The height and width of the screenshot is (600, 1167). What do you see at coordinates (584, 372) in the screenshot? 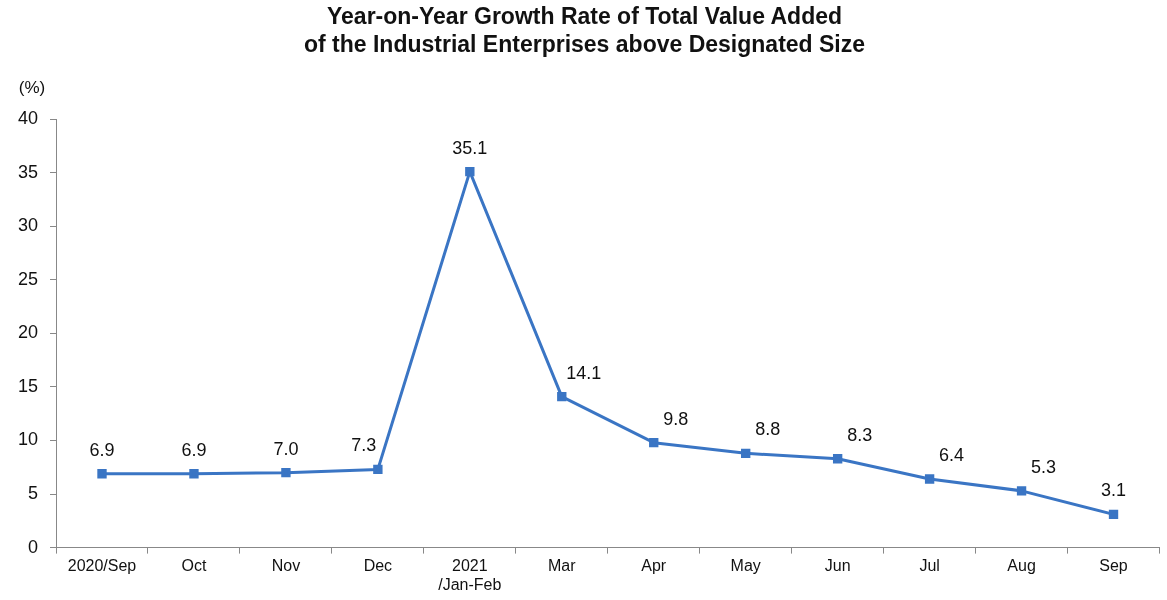
I see `data-label: 14.1` at bounding box center [584, 372].